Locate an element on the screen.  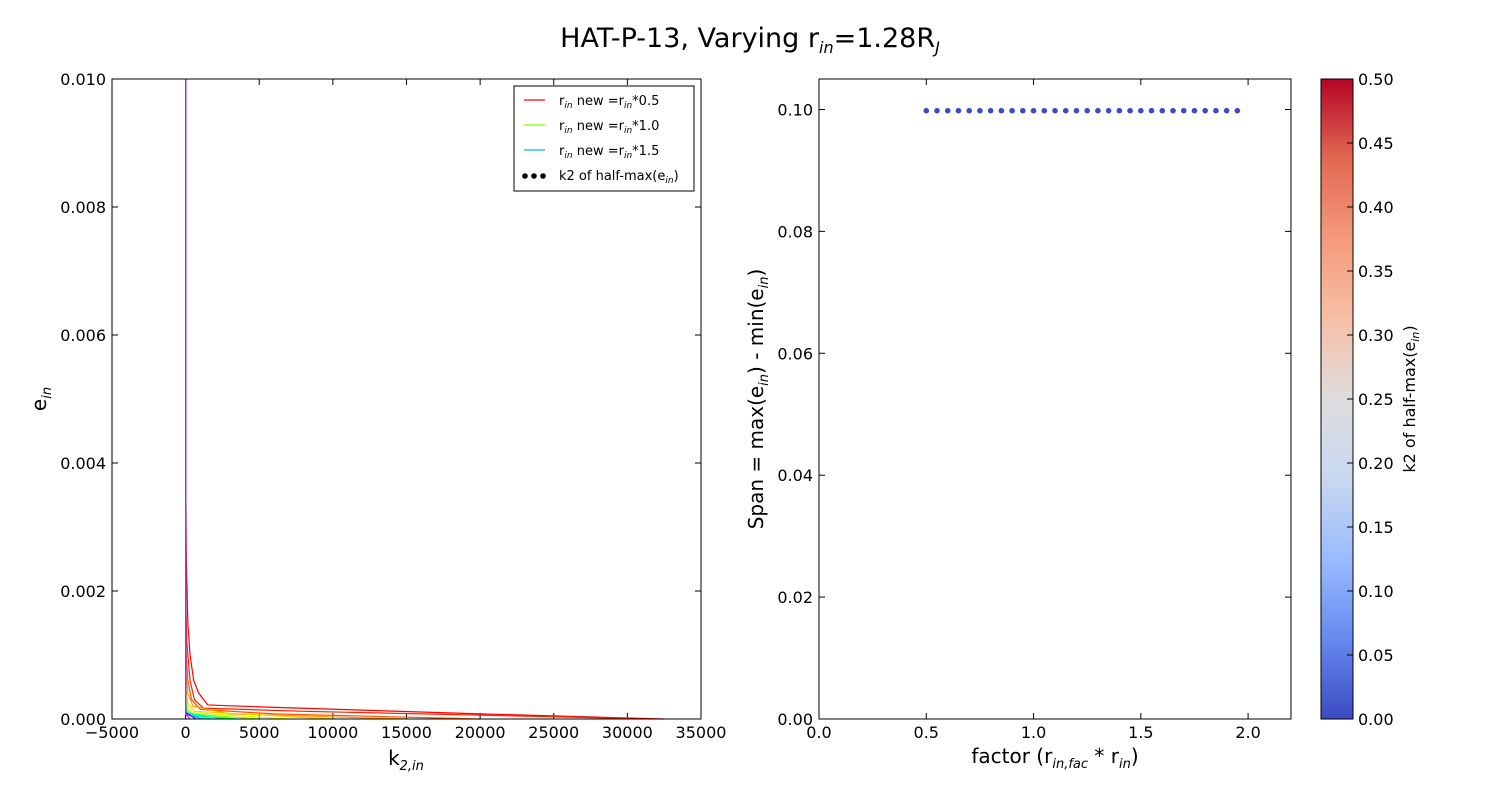
left-y-tick-label: 0.004 is located at coordinates (83, 463).